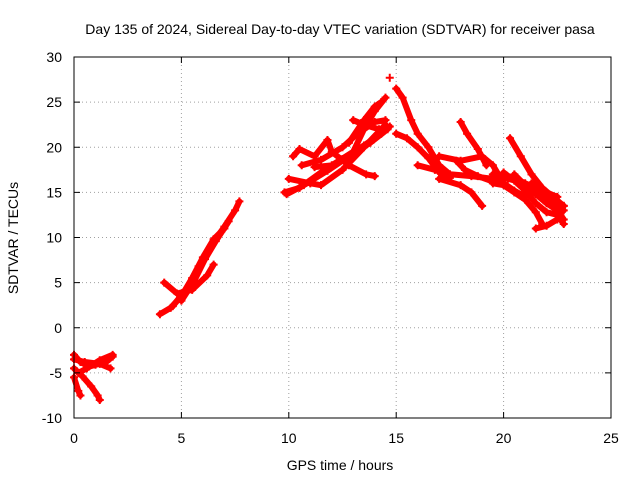 This screenshot has height=480, width=640. Describe the element at coordinates (52, 418) in the screenshot. I see `y-tick-label: -10` at that location.